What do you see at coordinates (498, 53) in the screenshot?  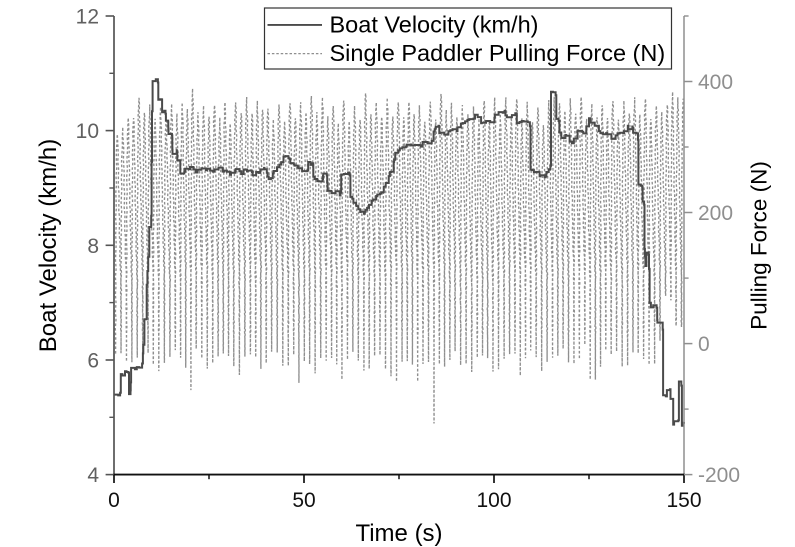 I see `svg-text:Single Paddler Pulling Force (: Single Paddler Pulling Force (N)` at bounding box center [498, 53].